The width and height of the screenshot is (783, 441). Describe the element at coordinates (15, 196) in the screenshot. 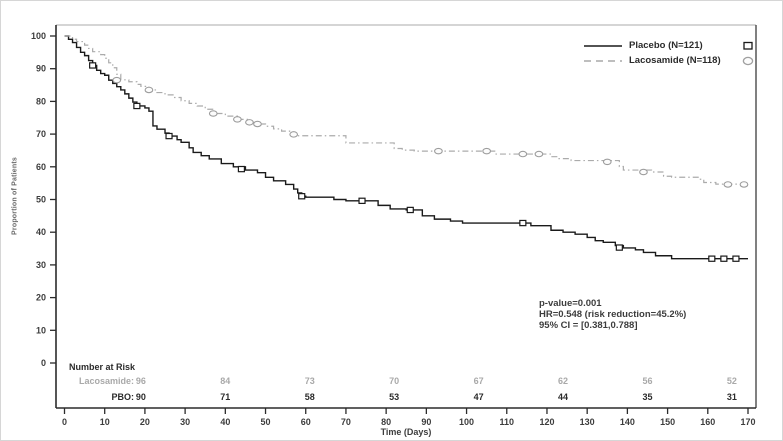

I see `y-axis-title: Proportion of Patients` at that location.